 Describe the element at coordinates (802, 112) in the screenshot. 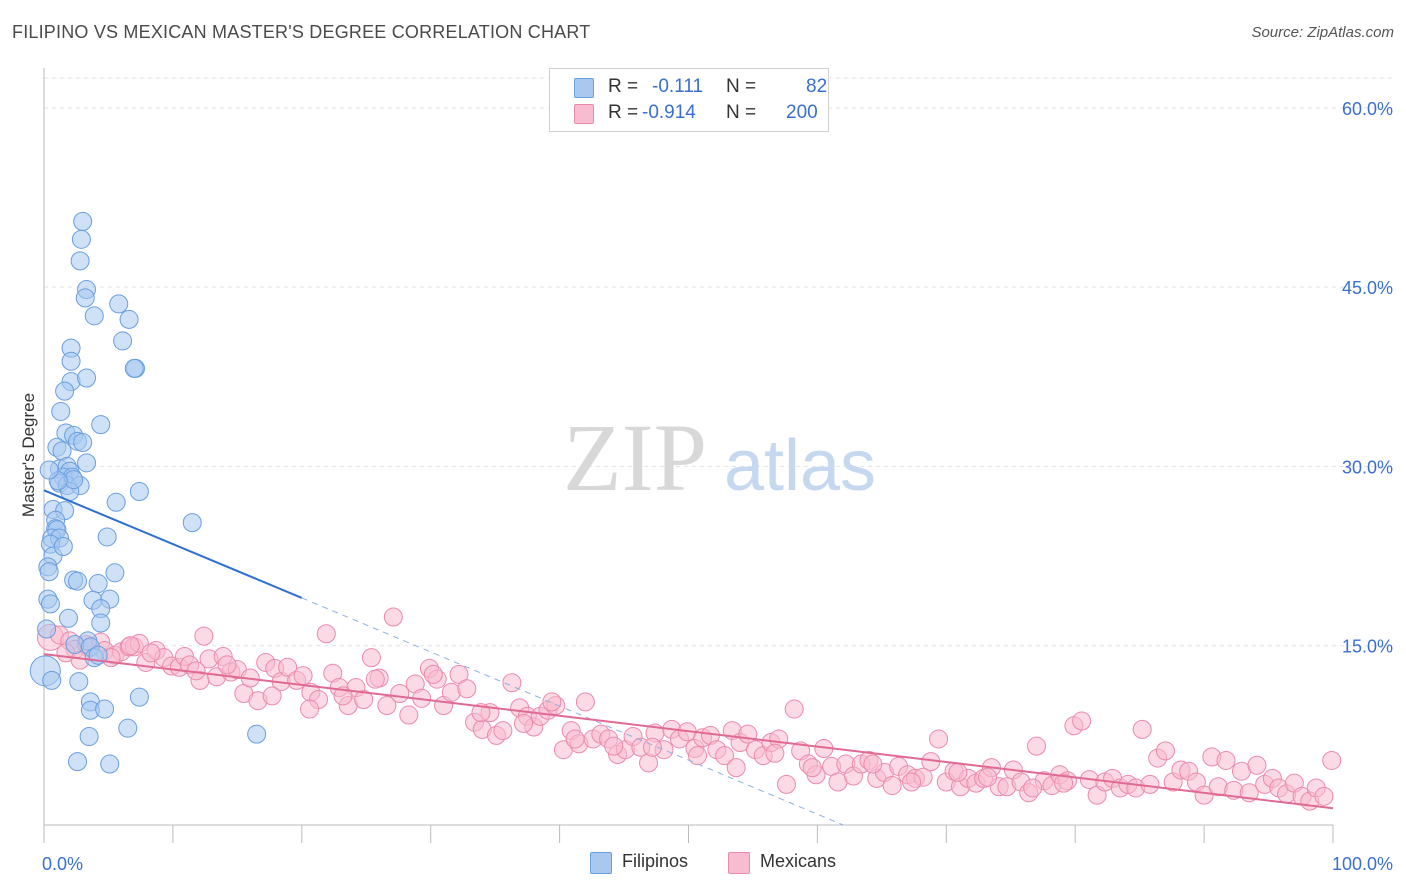

I see `legend-n-value: 200` at that location.